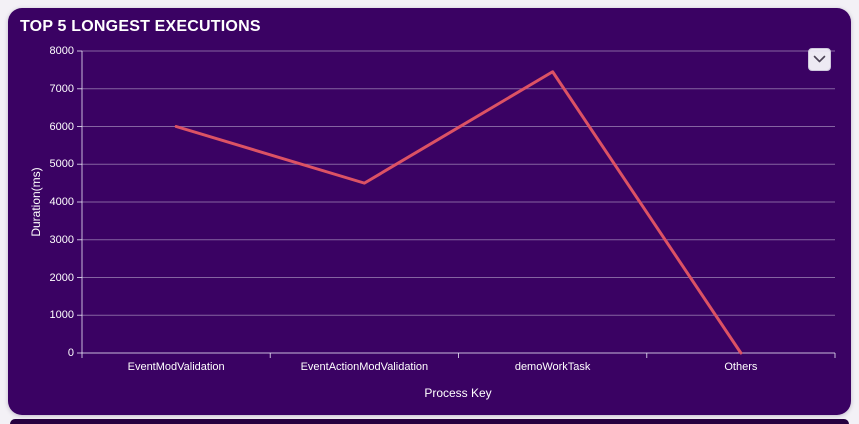 This screenshot has height=424, width=859. I want to click on y-tick-label: 5000, so click(61, 164).